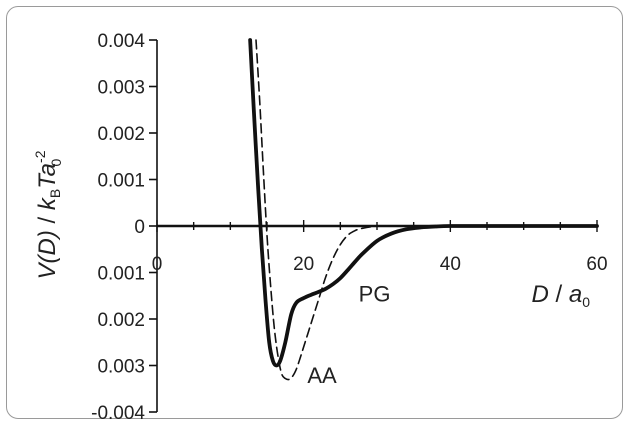 The image size is (629, 425). What do you see at coordinates (380, 247) in the screenshot?
I see `x-axis: 0 20 40 60` at bounding box center [380, 247].